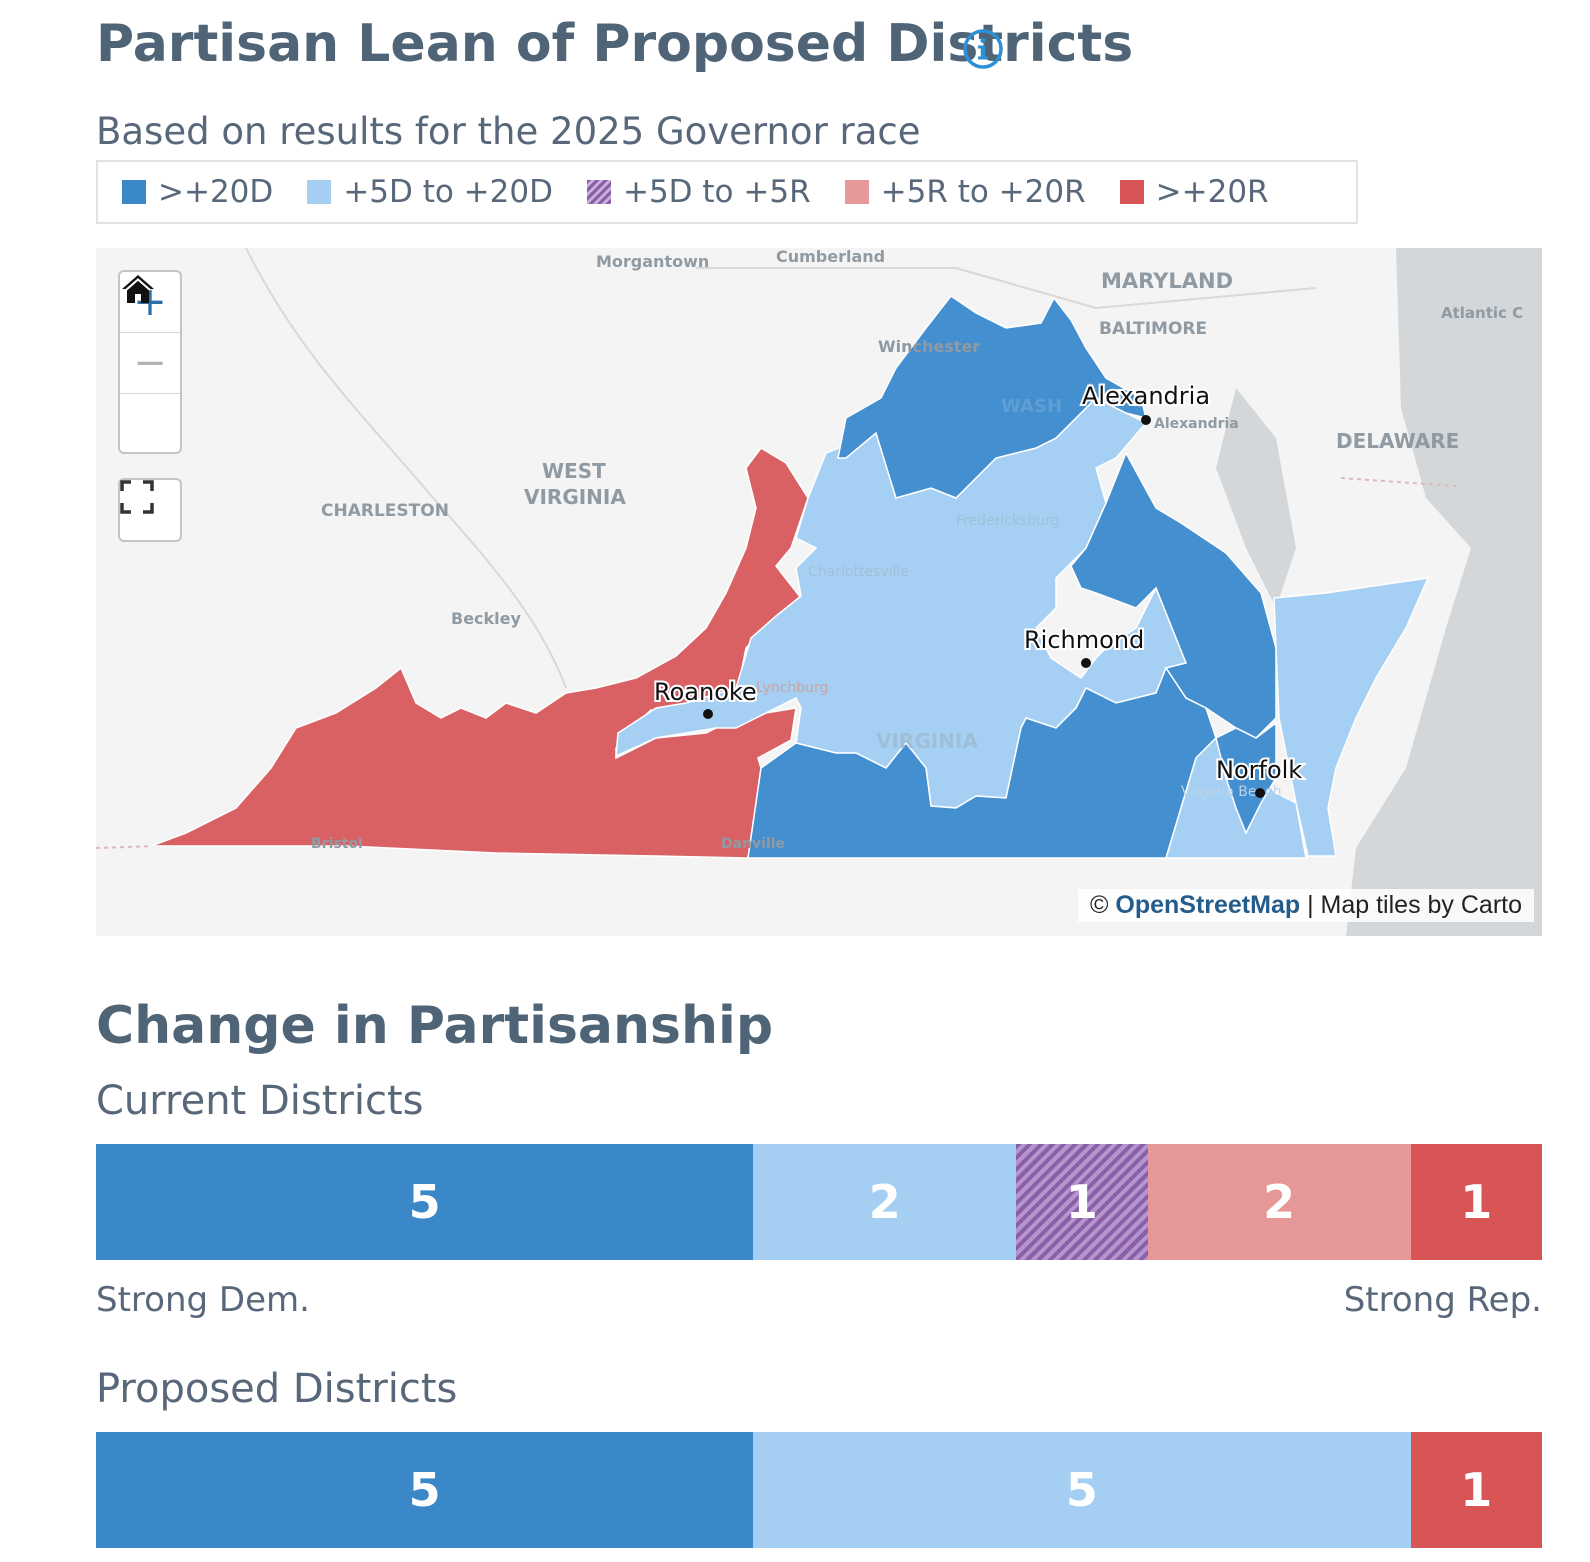  I want to click on current-districts-bar: 5 2 1 2 1, so click(819, 1202).